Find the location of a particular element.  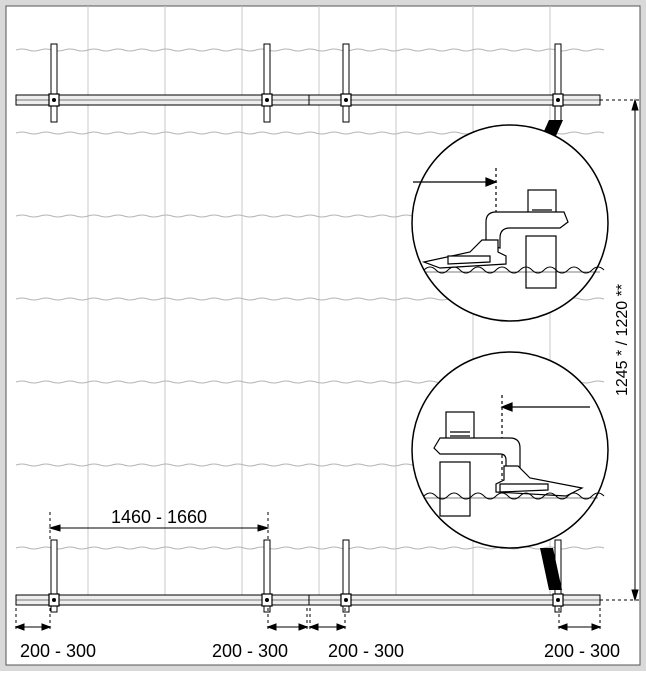

rail-spacing-dimension is located at coordinates (159, 526).